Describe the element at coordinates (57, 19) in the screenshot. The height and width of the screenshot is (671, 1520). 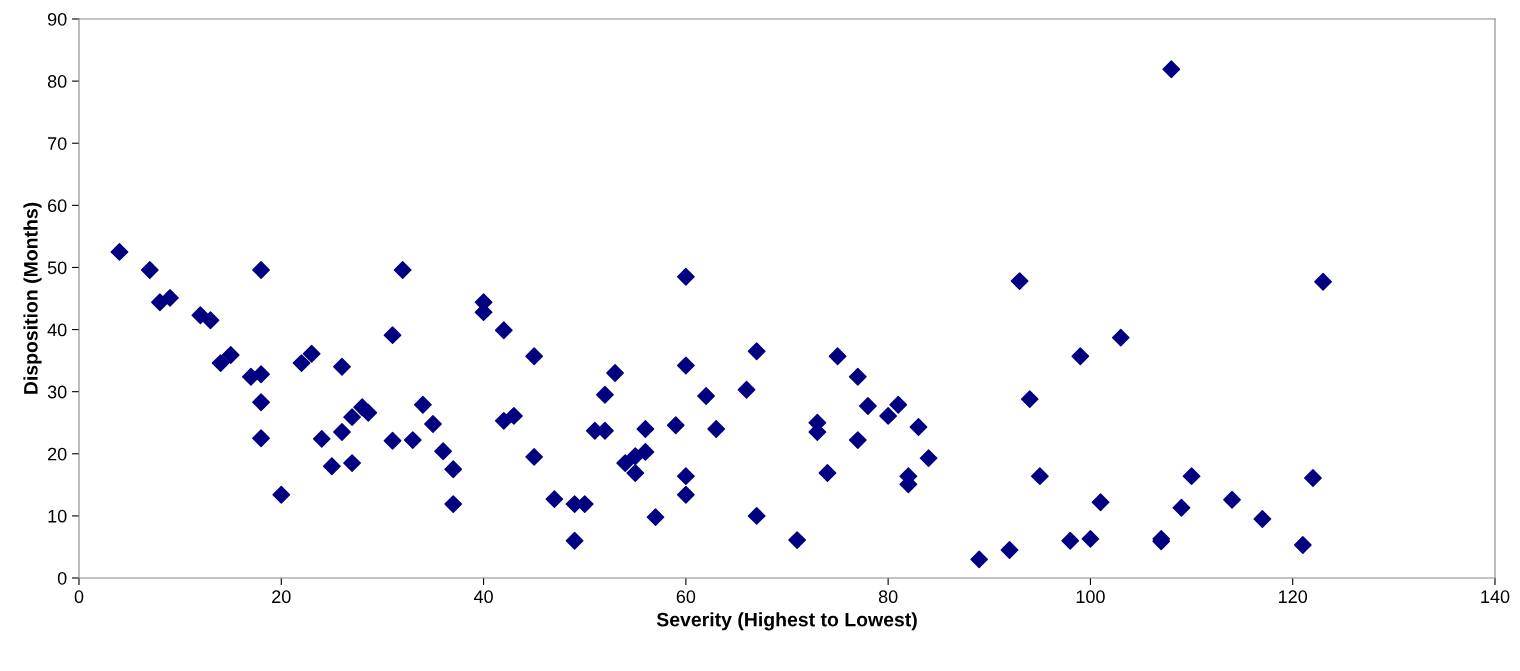
I see `y-tick-label: 90` at that location.